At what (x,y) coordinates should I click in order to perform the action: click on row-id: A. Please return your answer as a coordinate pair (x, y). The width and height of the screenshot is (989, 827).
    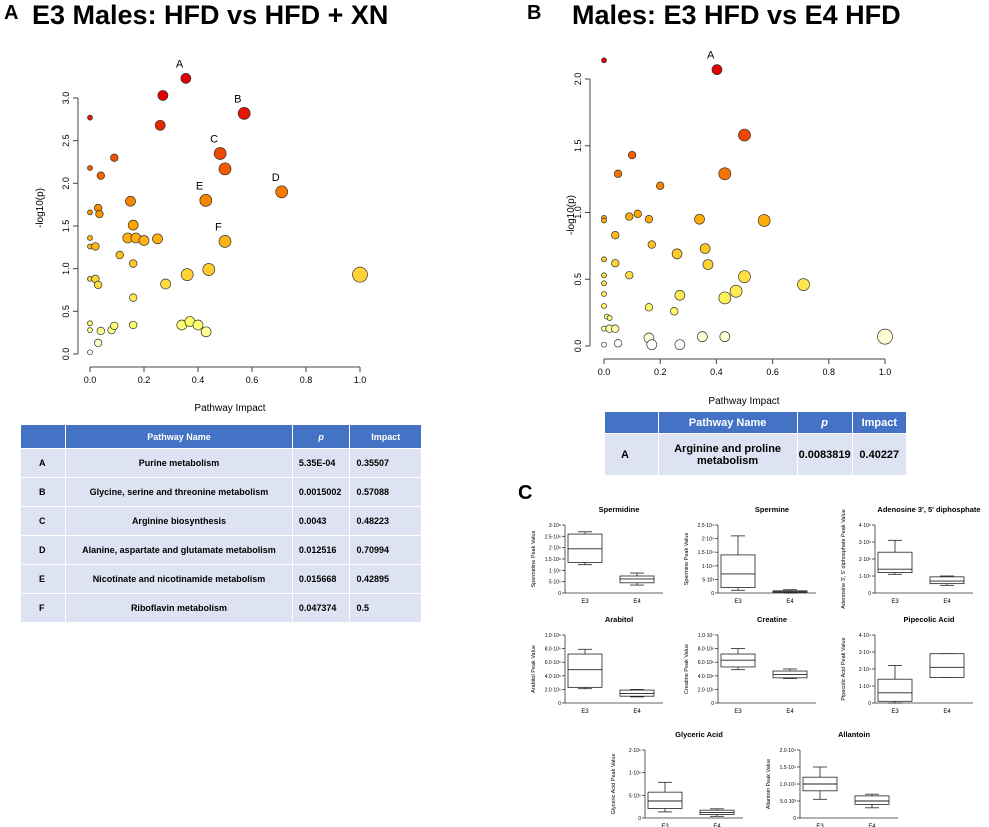
    Looking at the image, I should click on (631, 454).